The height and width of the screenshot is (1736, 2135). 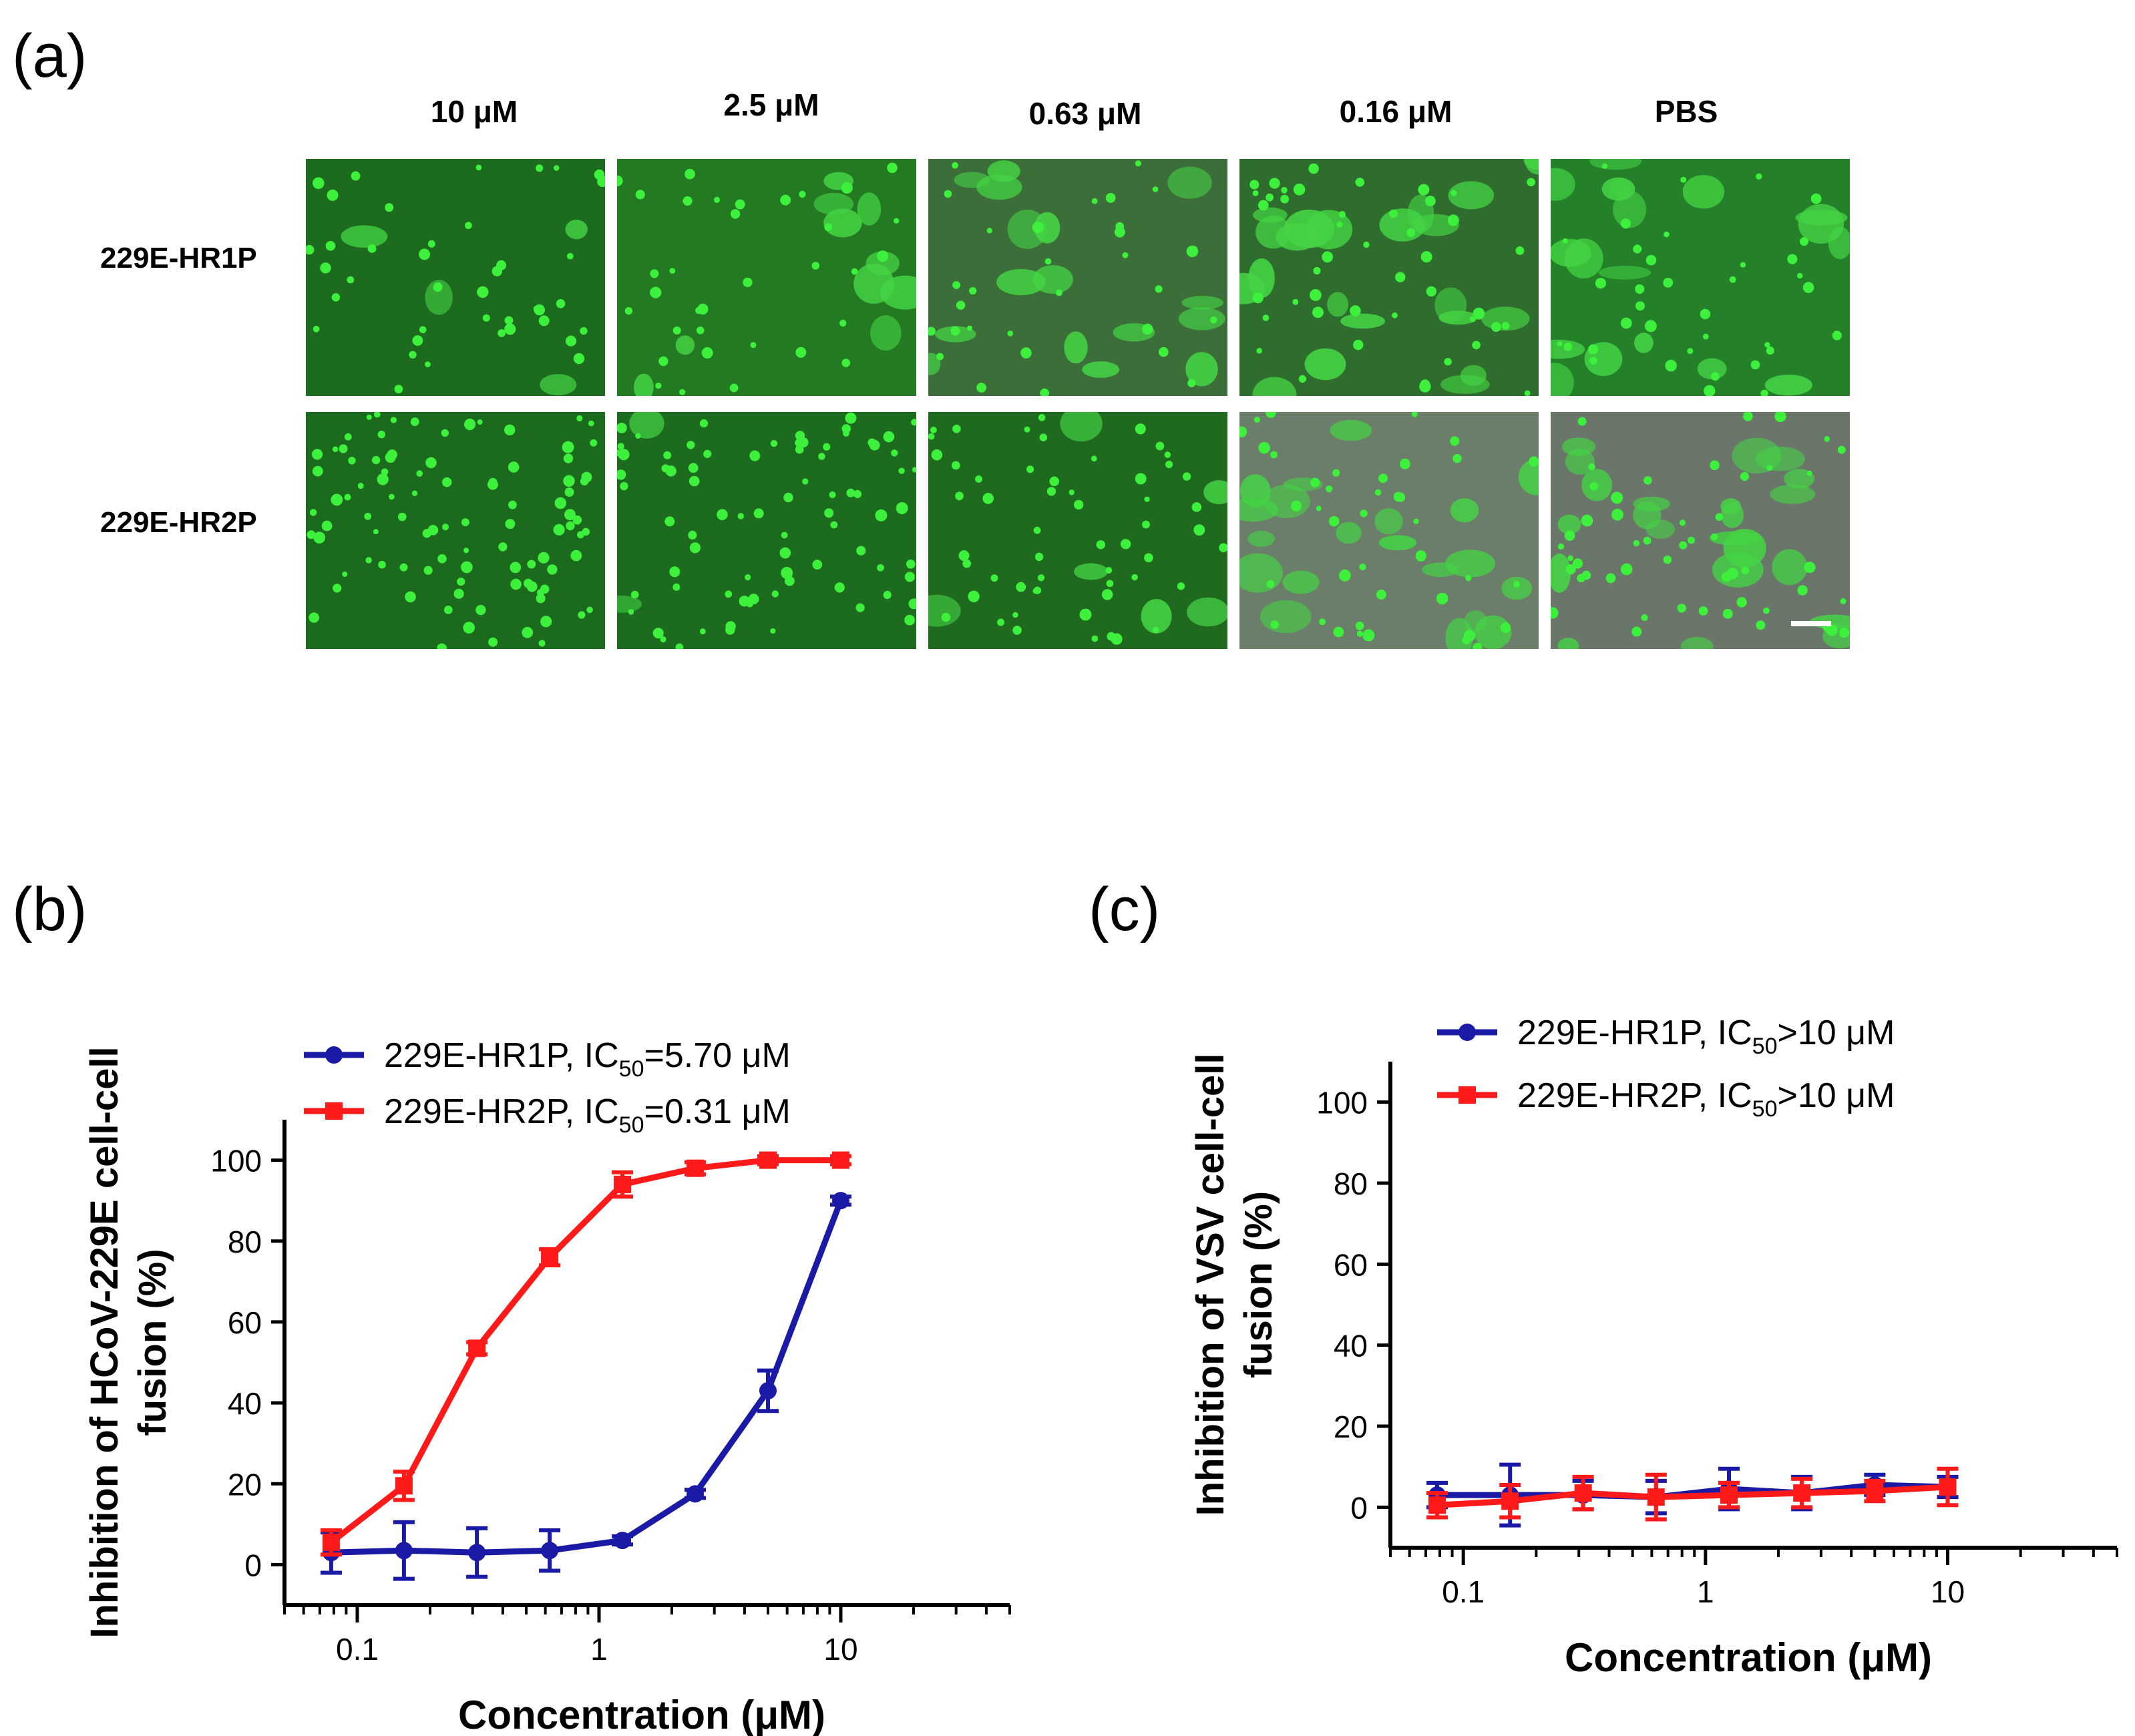 I want to click on micrograph-hr2p-0.63uM, so click(x=1077, y=530).